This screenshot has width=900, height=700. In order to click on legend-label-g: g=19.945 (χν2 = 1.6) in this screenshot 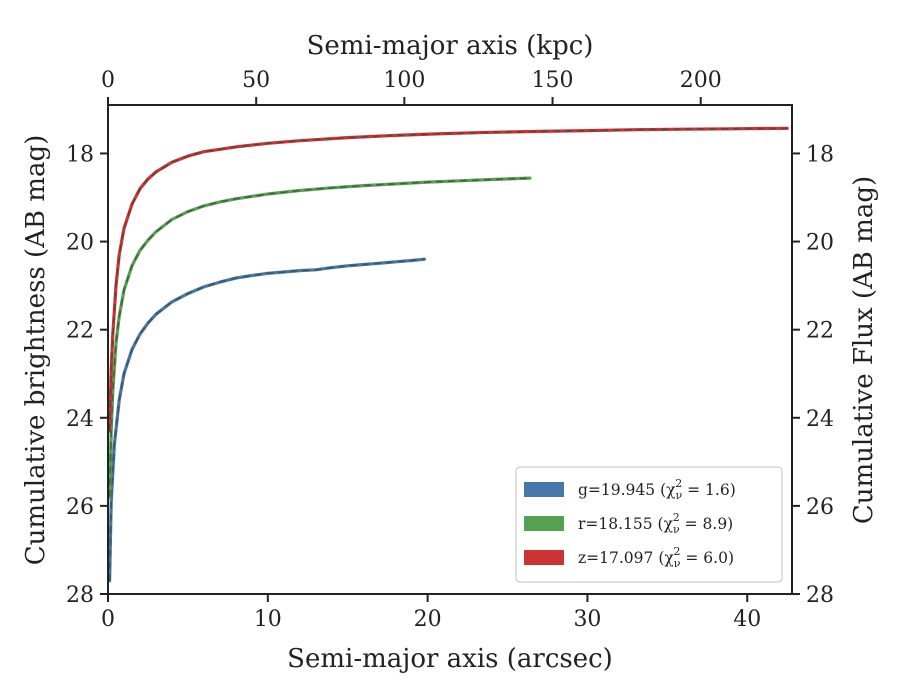, I will do `click(657, 489)`.